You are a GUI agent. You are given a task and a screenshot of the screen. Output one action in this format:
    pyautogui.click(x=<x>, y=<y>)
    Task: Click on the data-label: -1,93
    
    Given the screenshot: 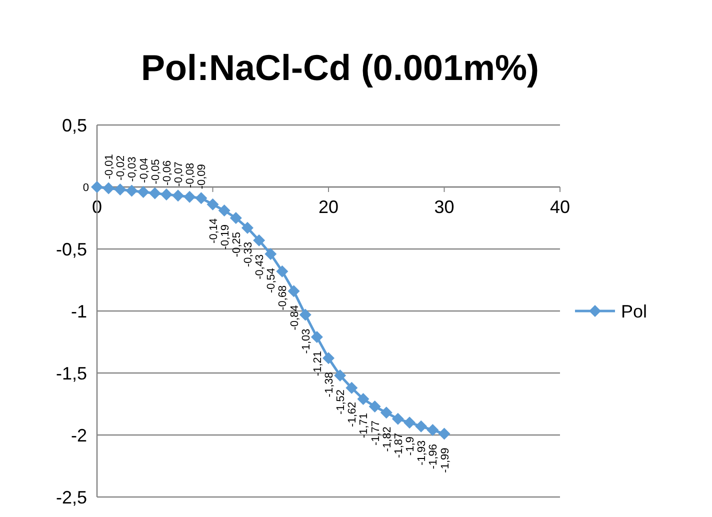 What is the action you would take?
    pyautogui.click(x=422, y=453)
    